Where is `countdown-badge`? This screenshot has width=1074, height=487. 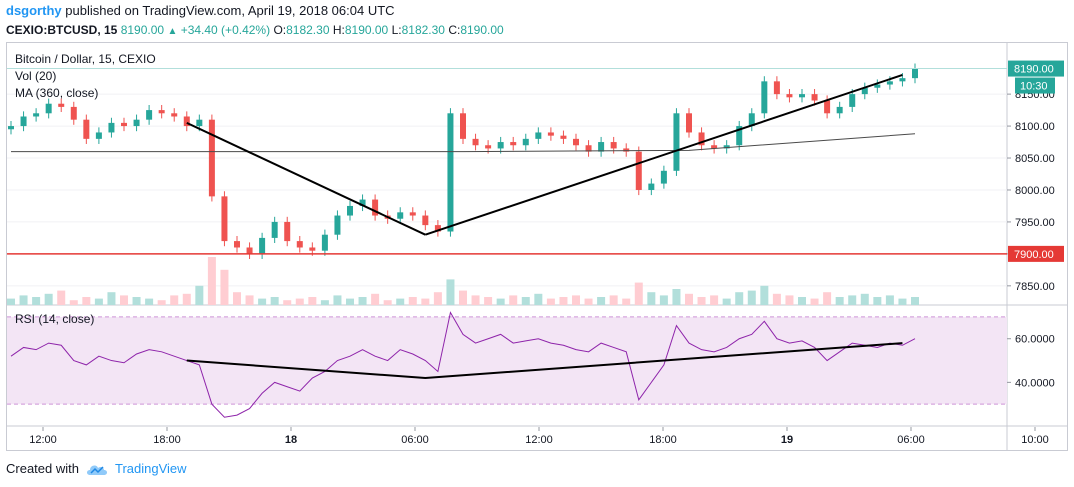 countdown-badge is located at coordinates (1035, 85).